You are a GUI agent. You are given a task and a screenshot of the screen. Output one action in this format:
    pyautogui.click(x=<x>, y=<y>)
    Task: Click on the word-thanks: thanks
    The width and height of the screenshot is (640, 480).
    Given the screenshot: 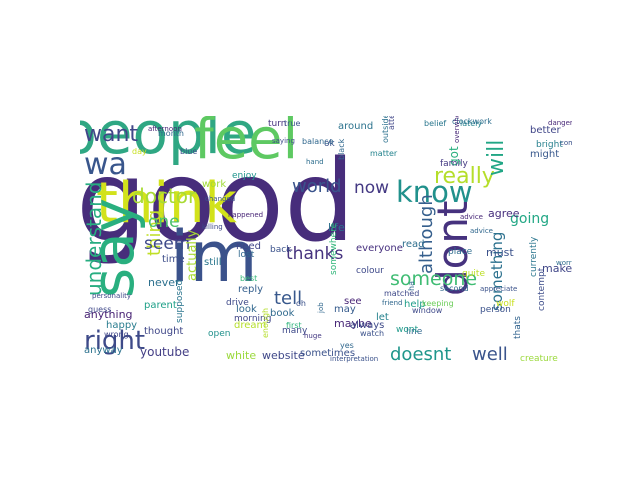 What is the action you would take?
    pyautogui.click(x=315, y=254)
    